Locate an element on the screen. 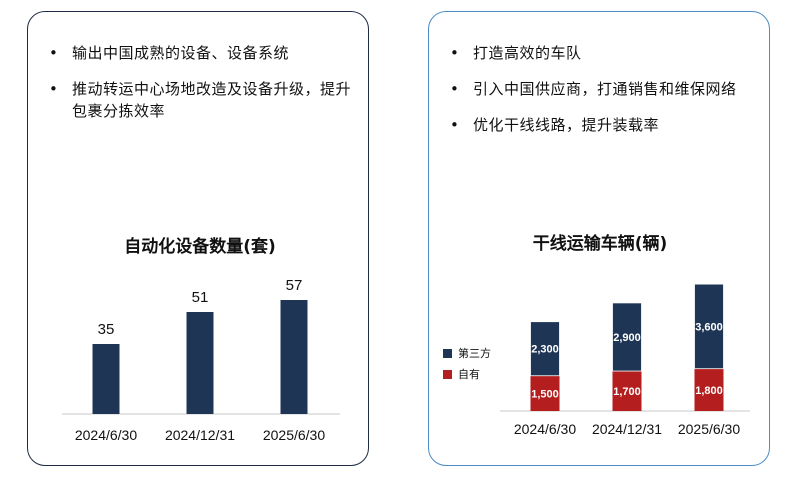 This screenshot has height=481, width=800. bar-automation-2024/6/30 is located at coordinates (106, 379).